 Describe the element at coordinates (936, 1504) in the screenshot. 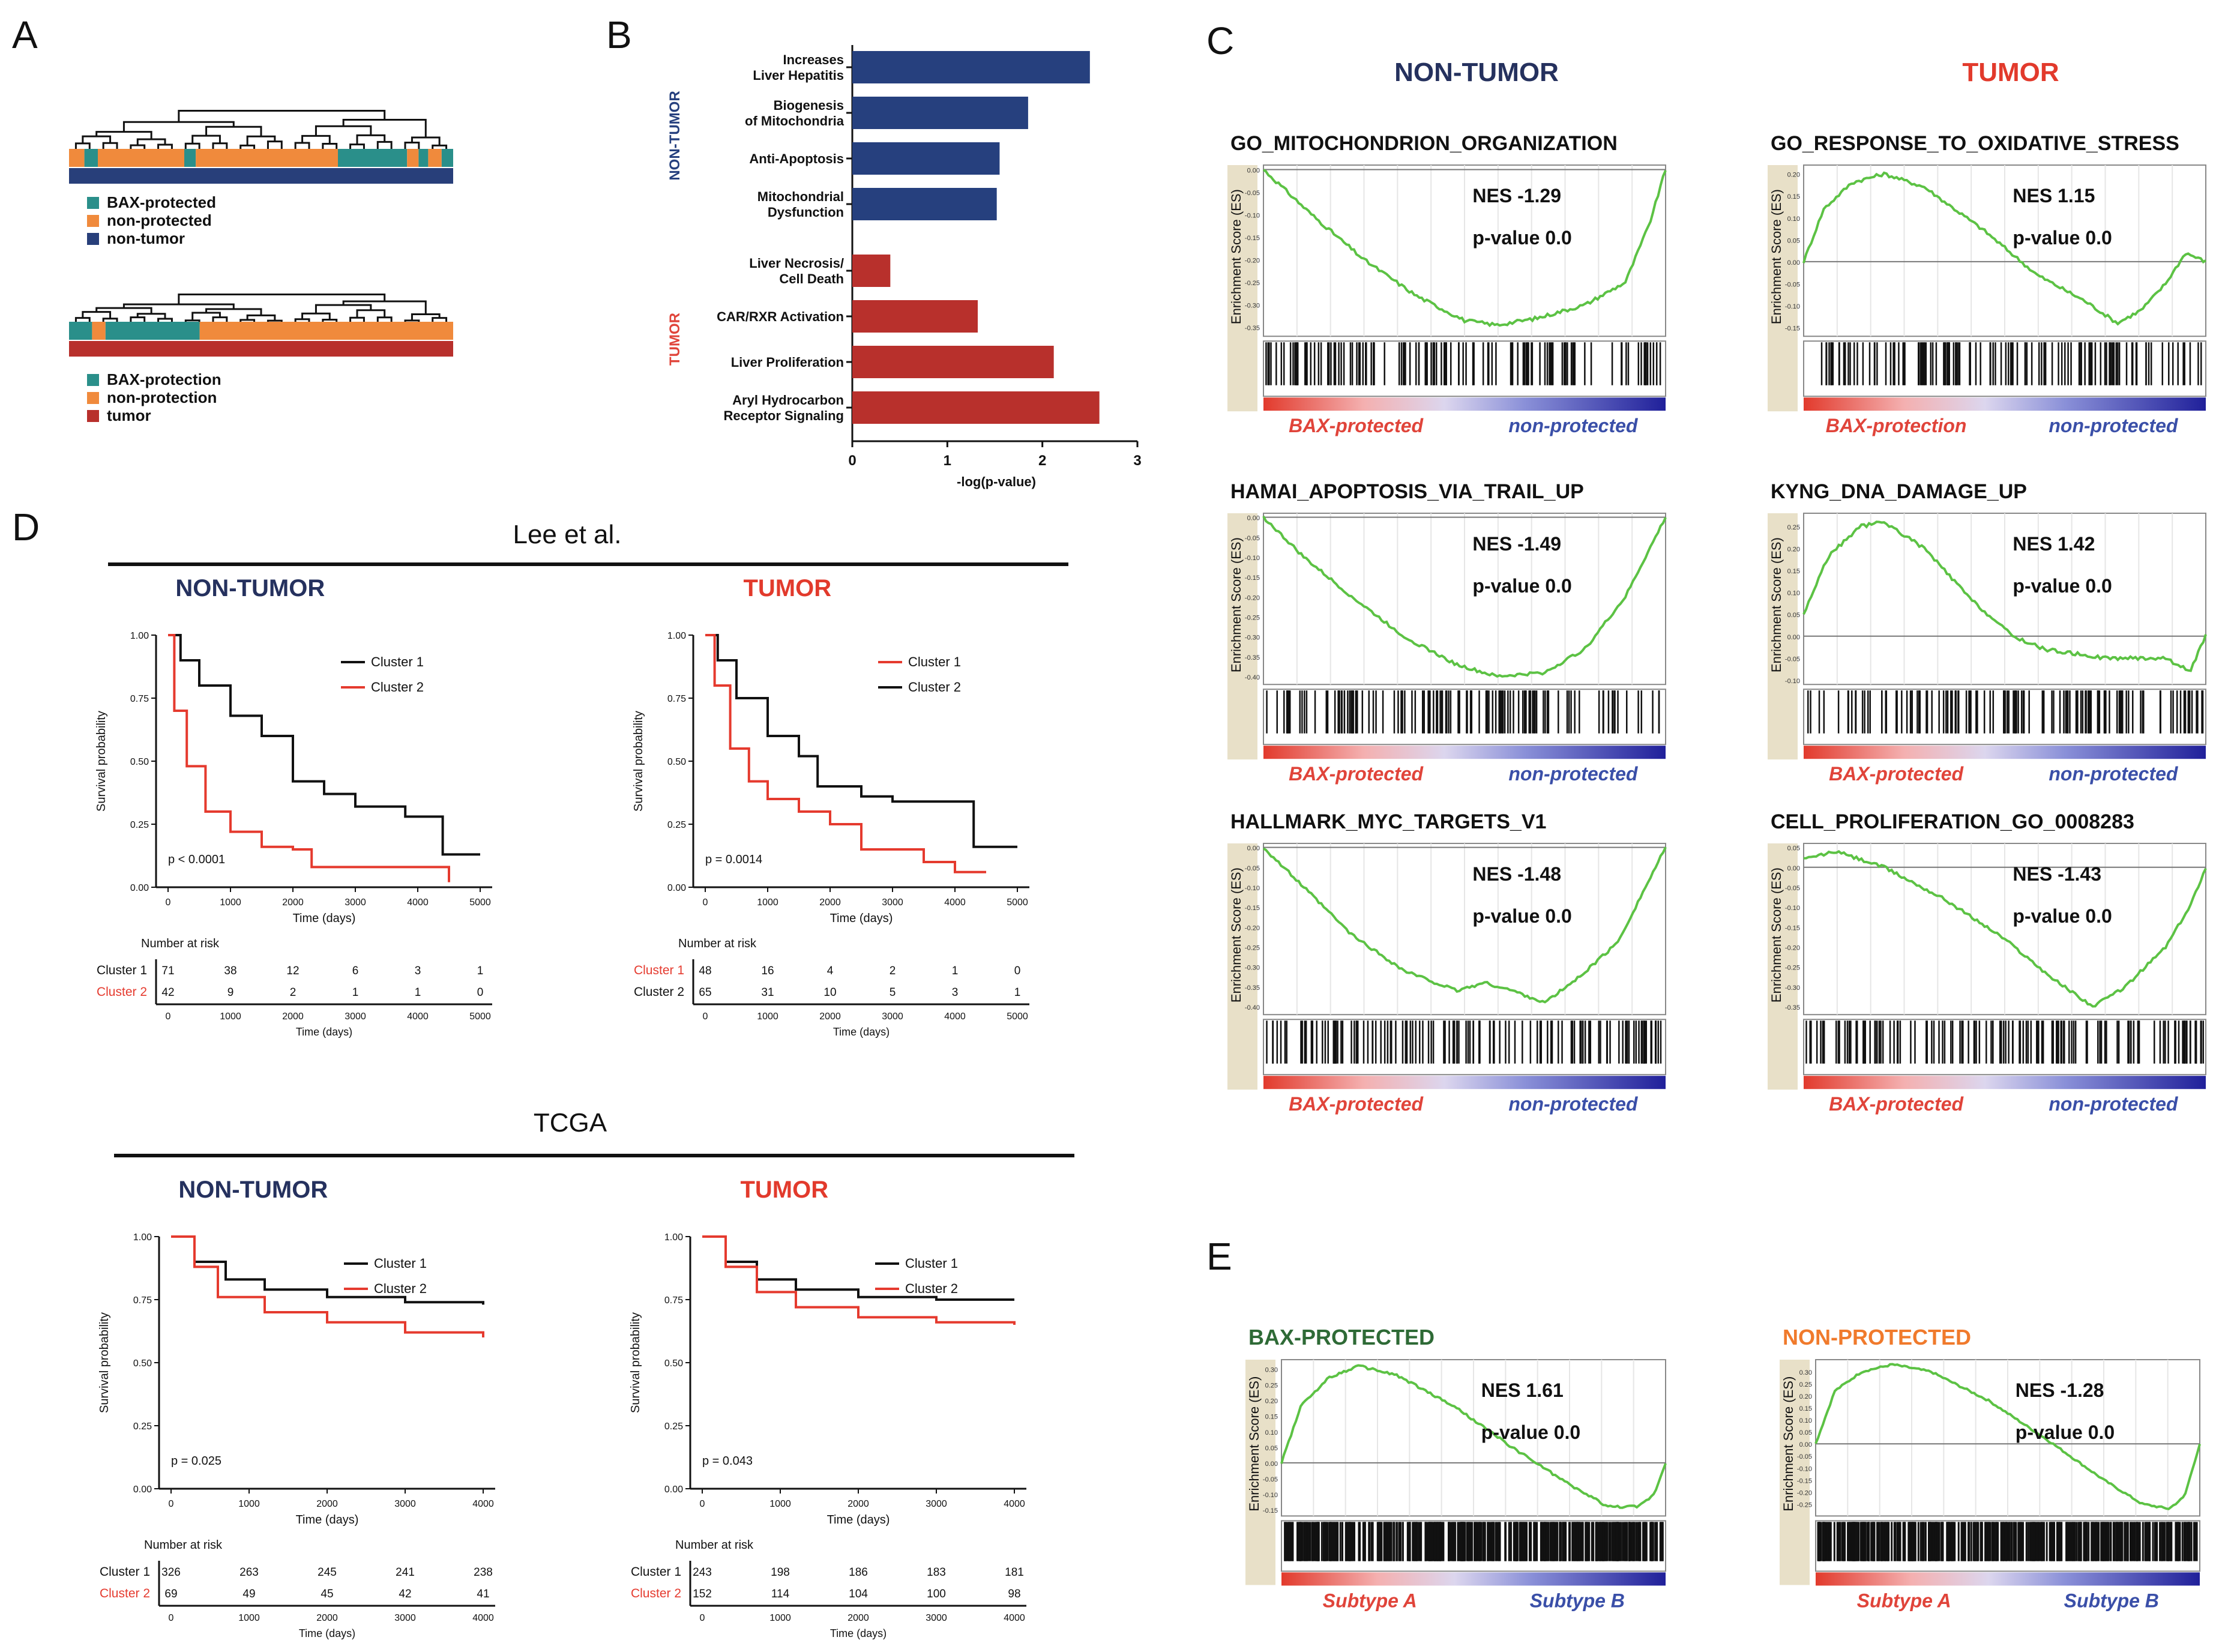

I see `x-tick-label: 3000` at that location.